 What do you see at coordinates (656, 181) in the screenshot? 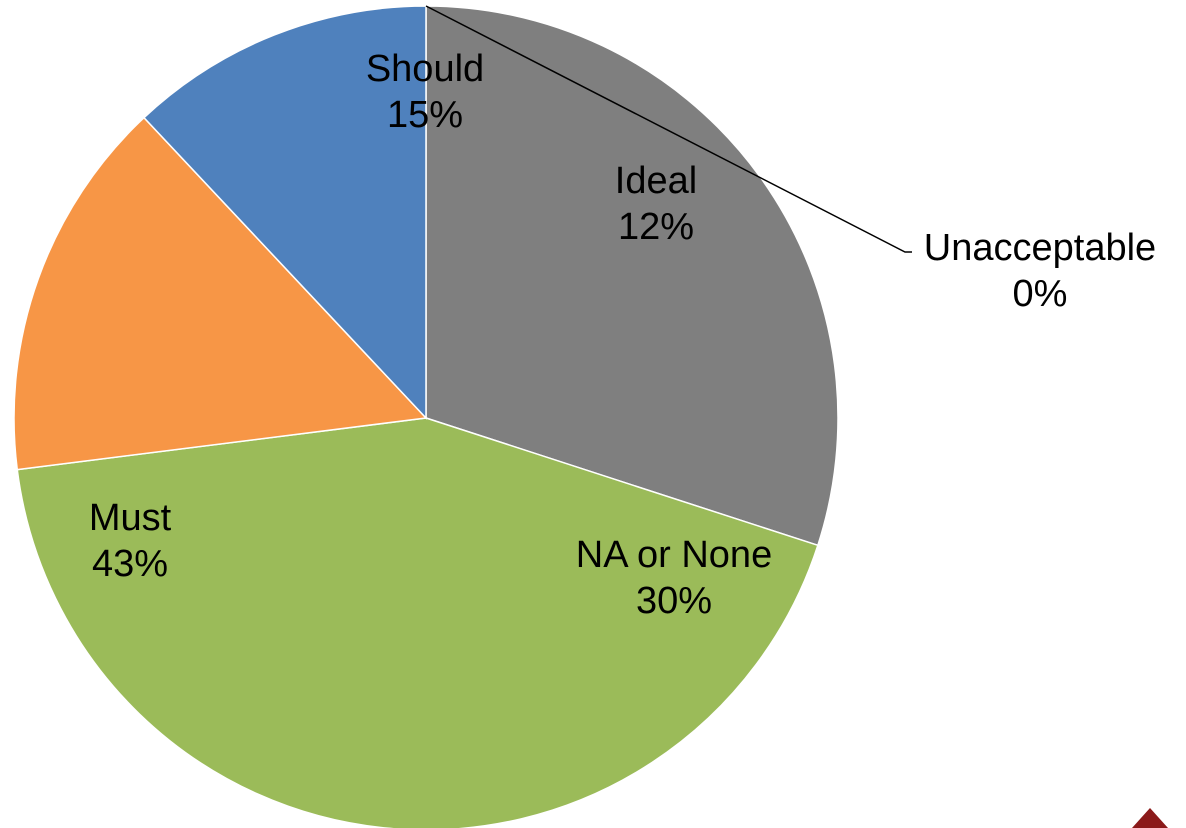
I see `slice-label-ideal: Ideal` at bounding box center [656, 181].